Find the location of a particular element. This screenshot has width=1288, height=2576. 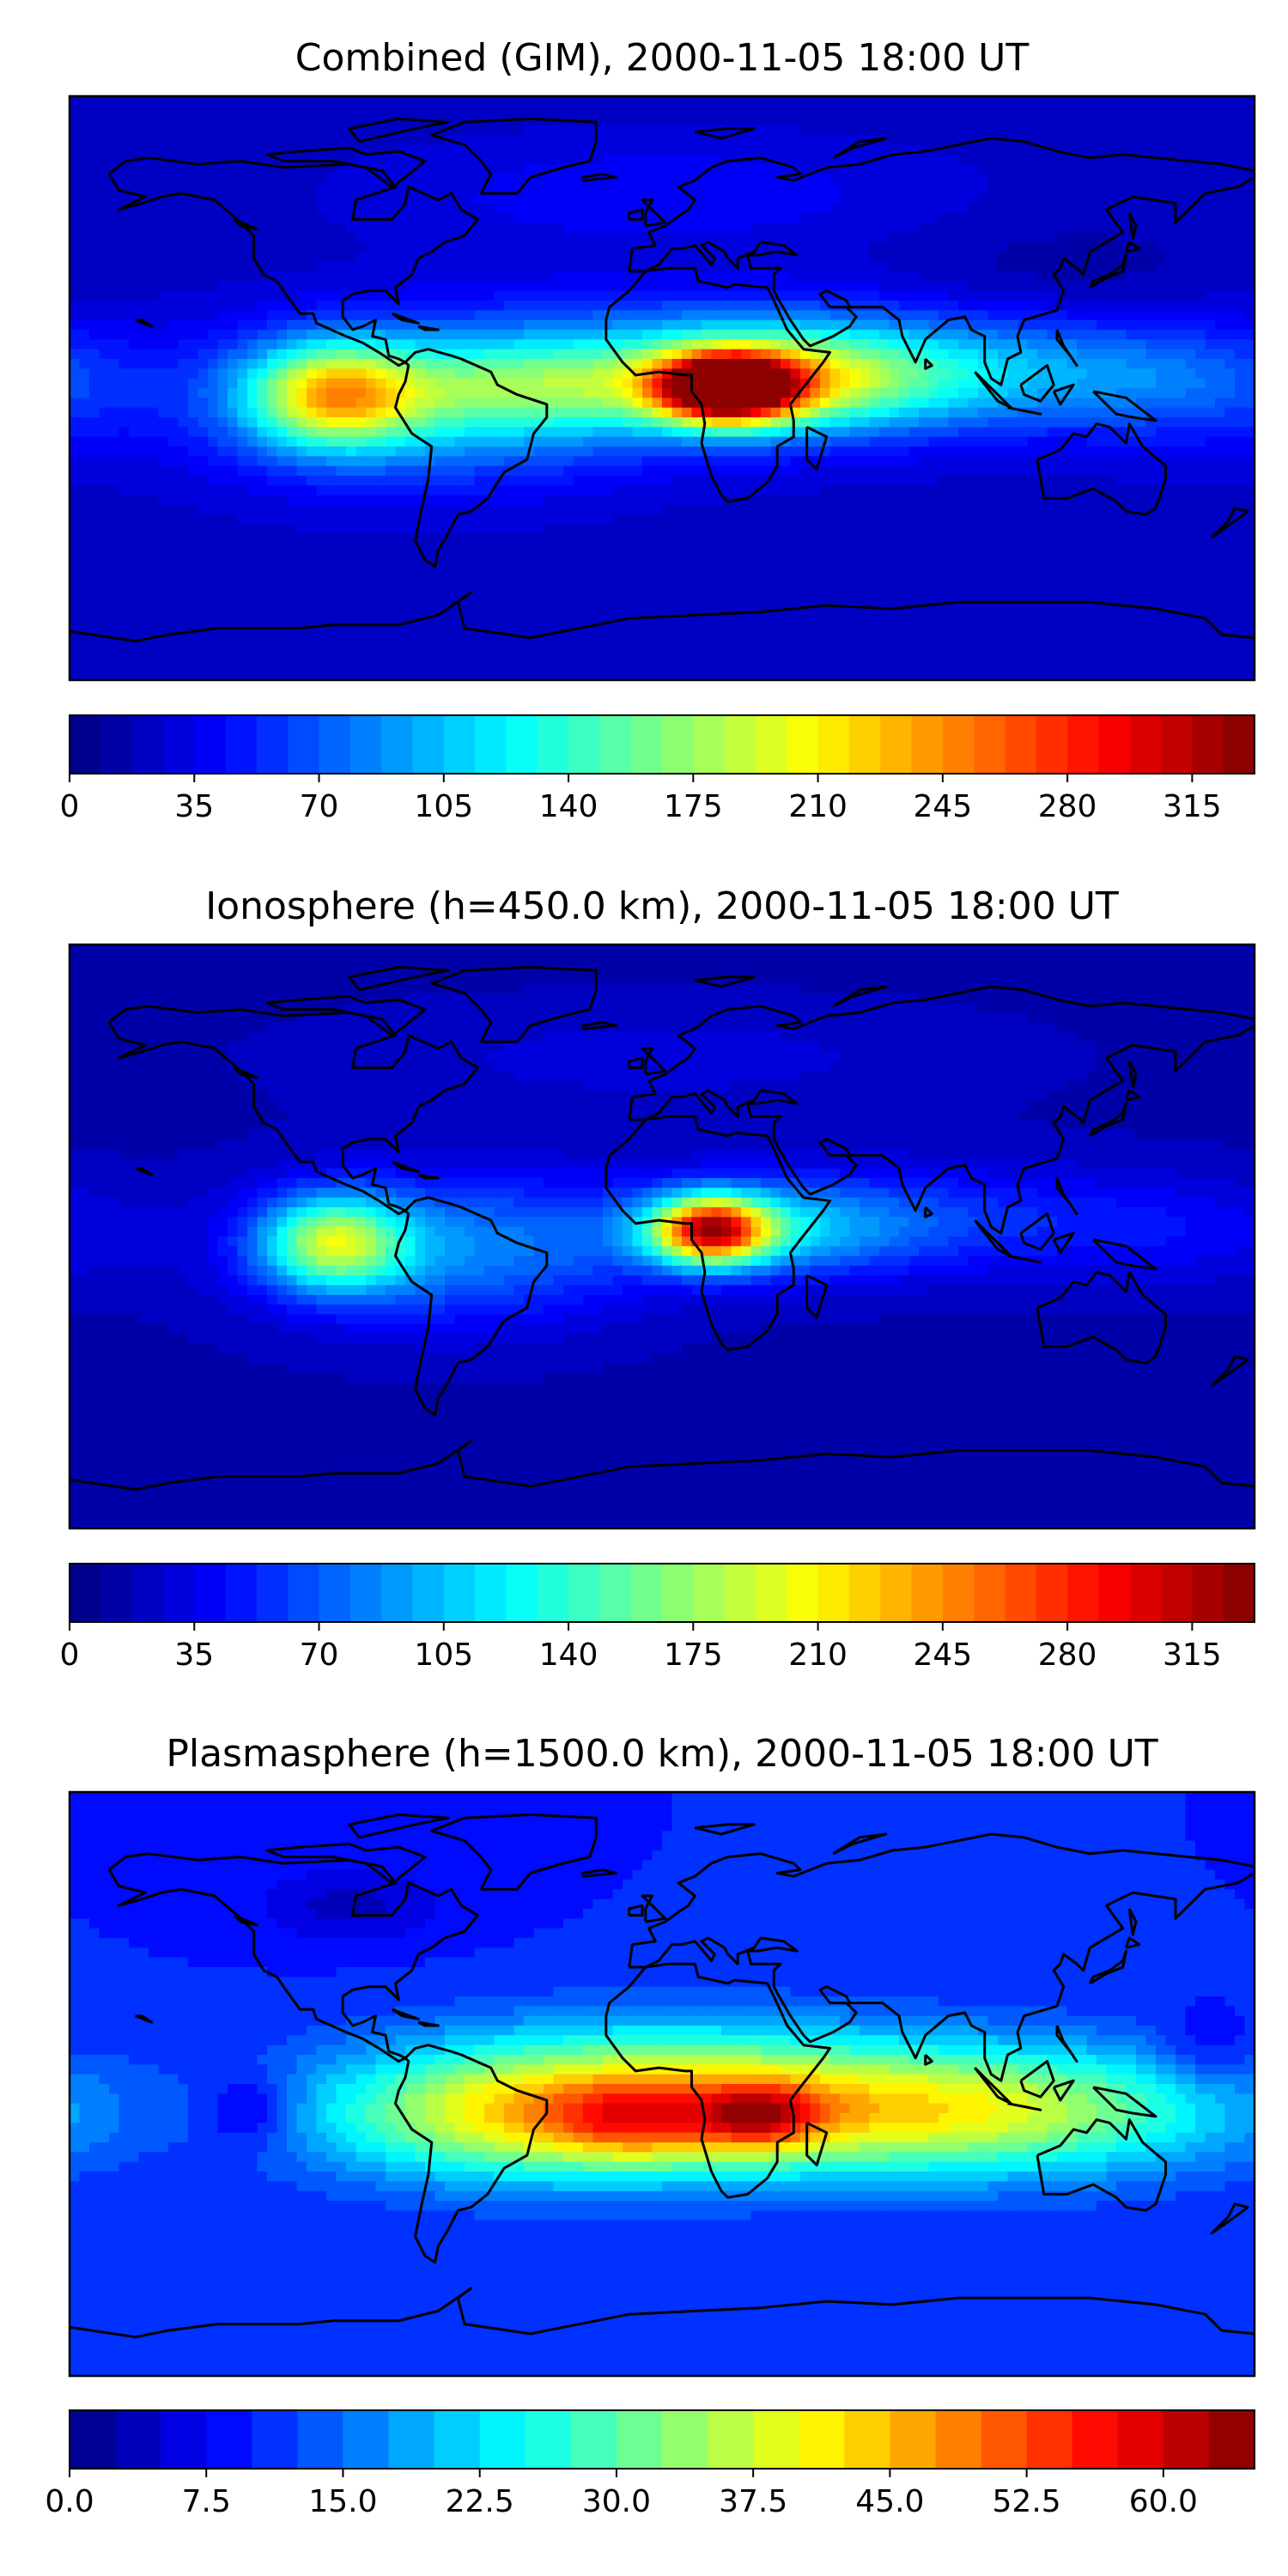

colorbar-tick-label: 7.5 is located at coordinates (207, 2501).